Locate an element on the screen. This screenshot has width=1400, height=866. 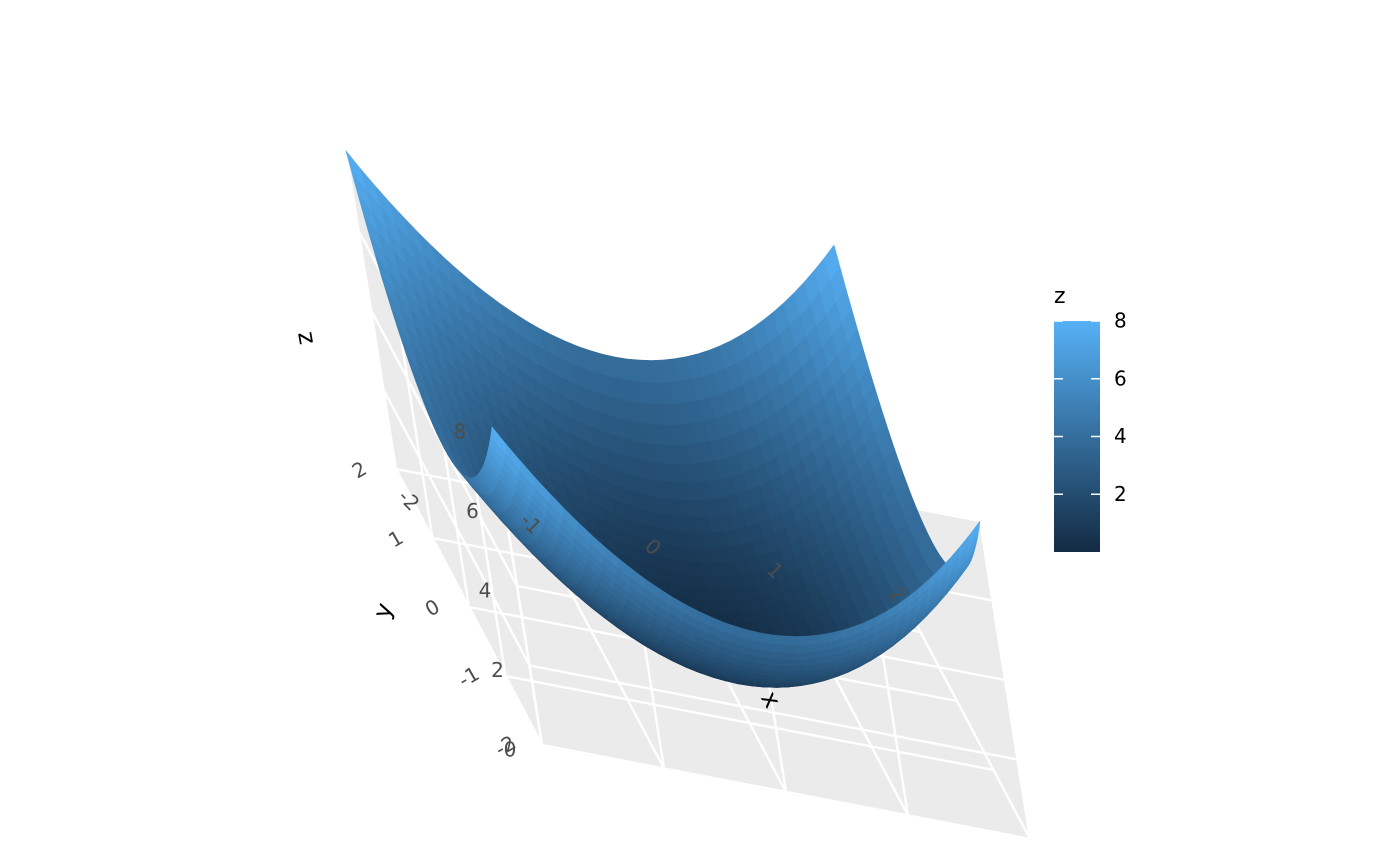
floor-gridline-y is located at coordinates (749, 723).